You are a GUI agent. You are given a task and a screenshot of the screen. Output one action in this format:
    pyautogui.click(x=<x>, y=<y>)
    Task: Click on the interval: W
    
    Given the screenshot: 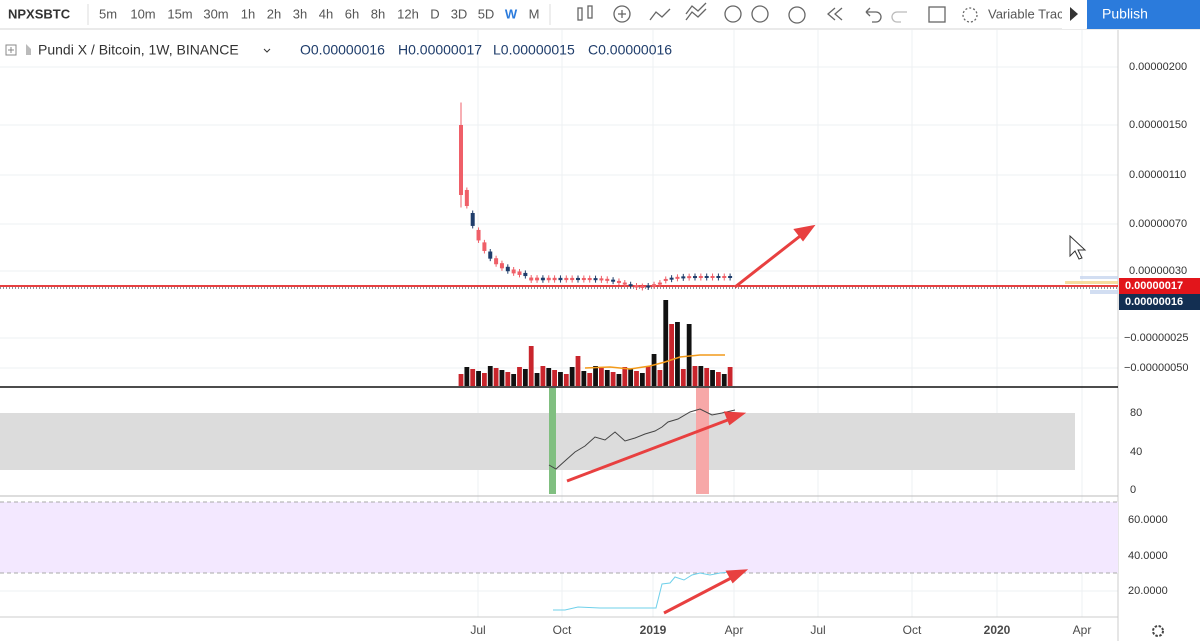 What is the action you would take?
    pyautogui.click(x=511, y=13)
    